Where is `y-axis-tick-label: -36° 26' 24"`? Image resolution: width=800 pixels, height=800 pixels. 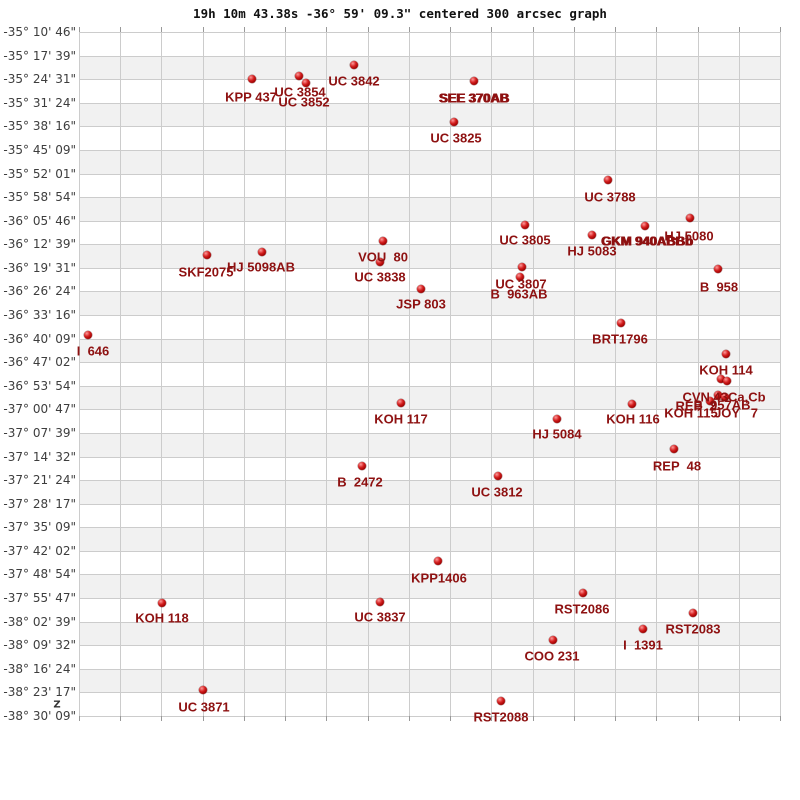 y-axis-tick-label: -36° 26' 24" is located at coordinates (39, 291).